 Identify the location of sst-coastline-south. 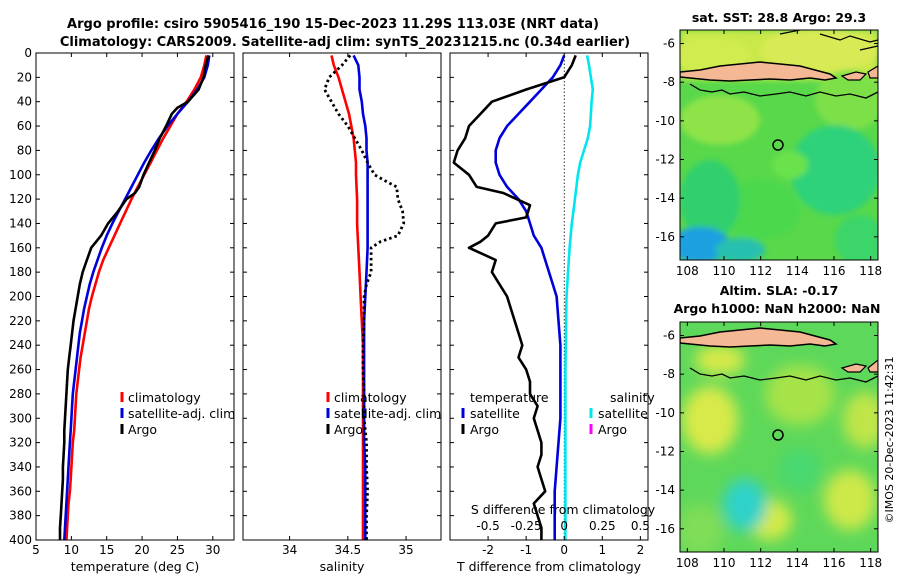
(783, 91).